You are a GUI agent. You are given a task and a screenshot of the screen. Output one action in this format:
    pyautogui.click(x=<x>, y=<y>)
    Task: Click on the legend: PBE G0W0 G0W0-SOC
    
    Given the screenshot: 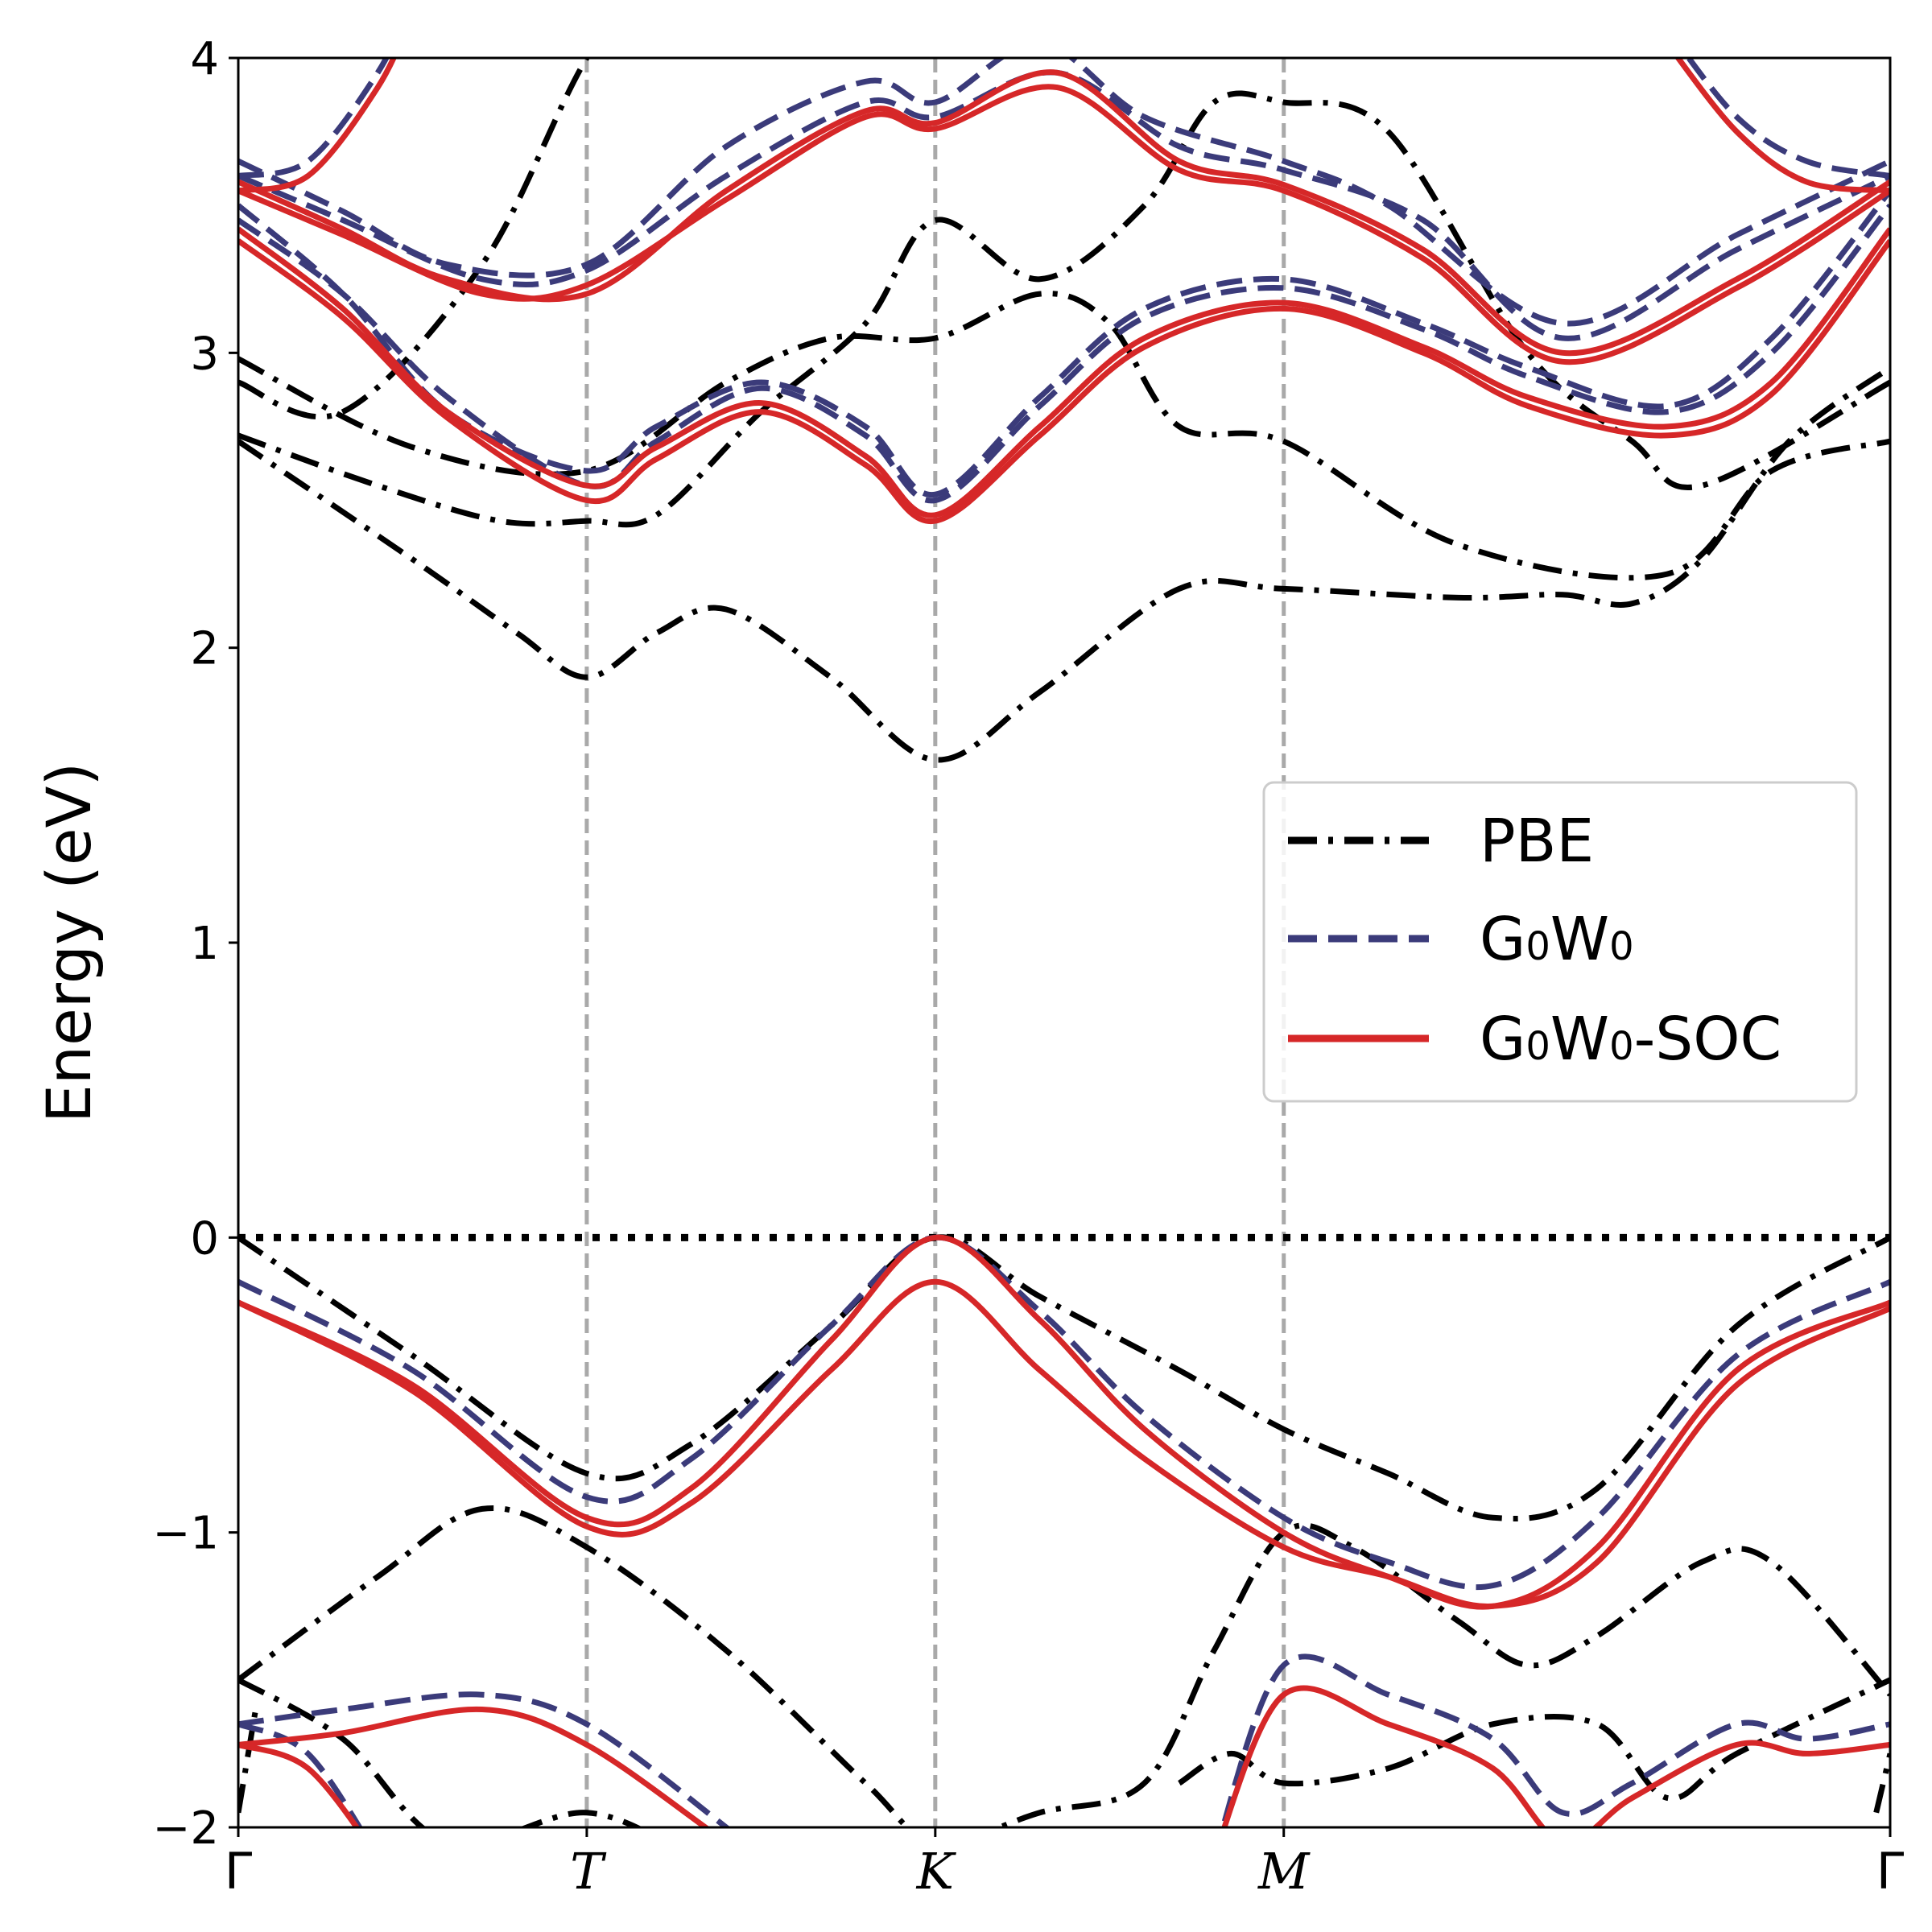 What is the action you would take?
    pyautogui.click(x=1560, y=942)
    